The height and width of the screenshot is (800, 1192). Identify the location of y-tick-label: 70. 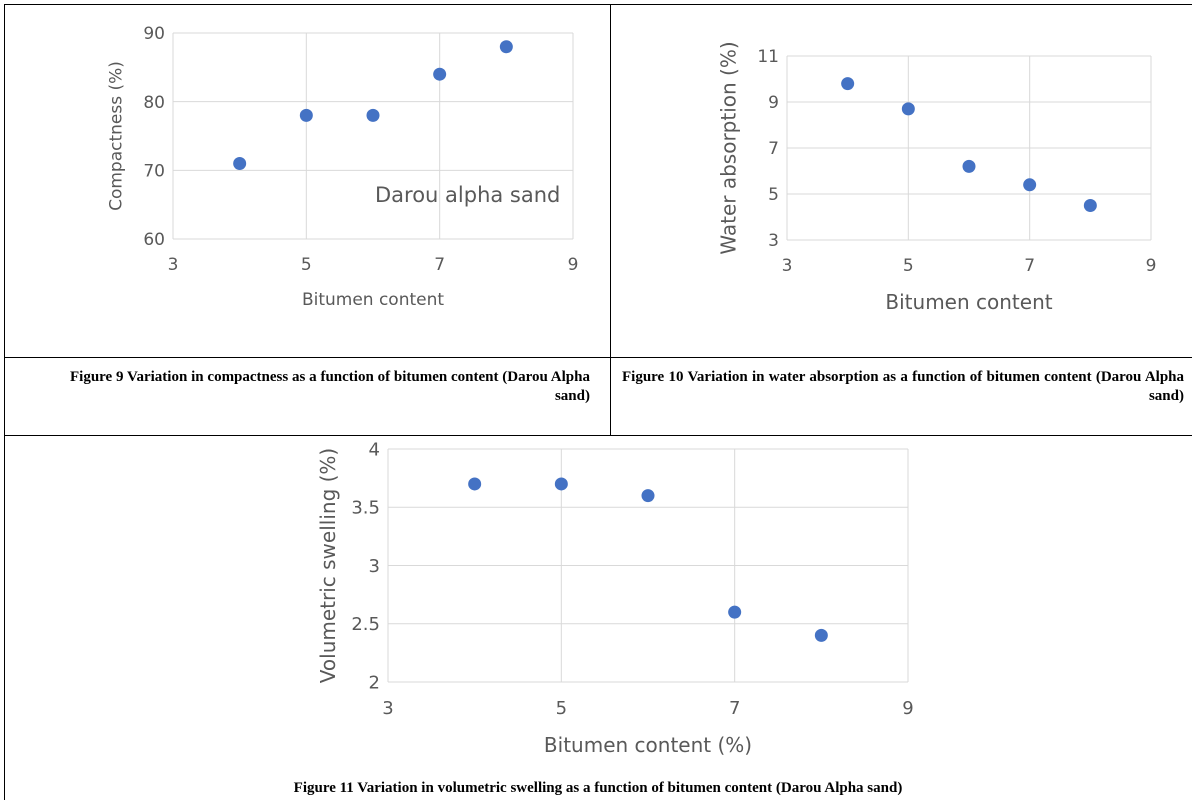
(154, 171).